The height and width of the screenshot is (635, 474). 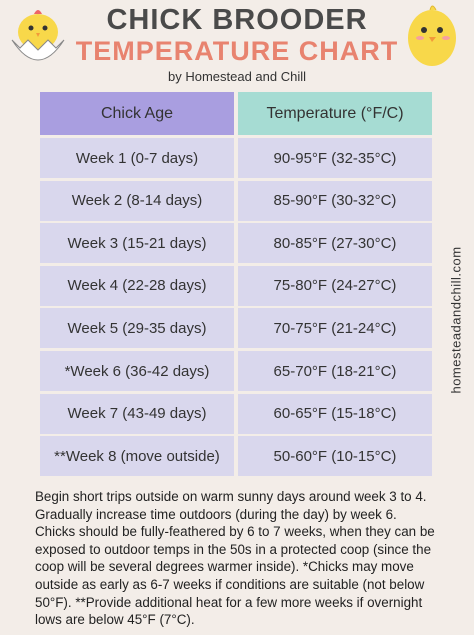 What do you see at coordinates (335, 413) in the screenshot?
I see `table-cell: 60-65°F (15-18°C)` at bounding box center [335, 413].